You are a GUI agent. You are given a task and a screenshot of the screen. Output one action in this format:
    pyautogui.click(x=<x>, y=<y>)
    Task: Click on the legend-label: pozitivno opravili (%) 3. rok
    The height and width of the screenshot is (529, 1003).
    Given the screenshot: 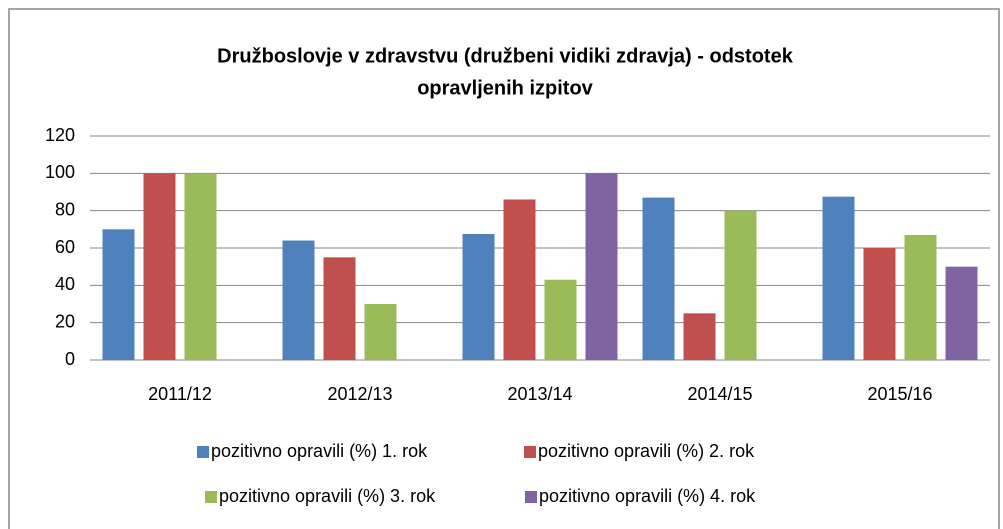 What is the action you would take?
    pyautogui.click(x=327, y=496)
    